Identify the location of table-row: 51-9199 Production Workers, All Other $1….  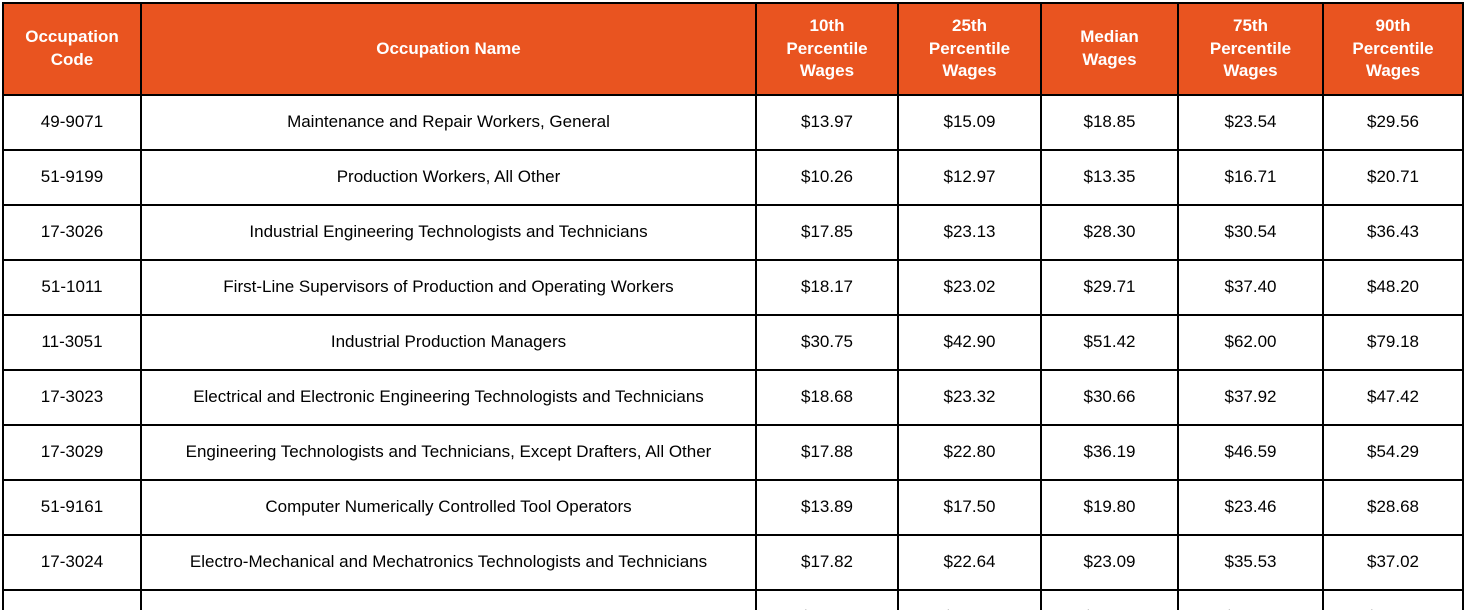
(733, 177).